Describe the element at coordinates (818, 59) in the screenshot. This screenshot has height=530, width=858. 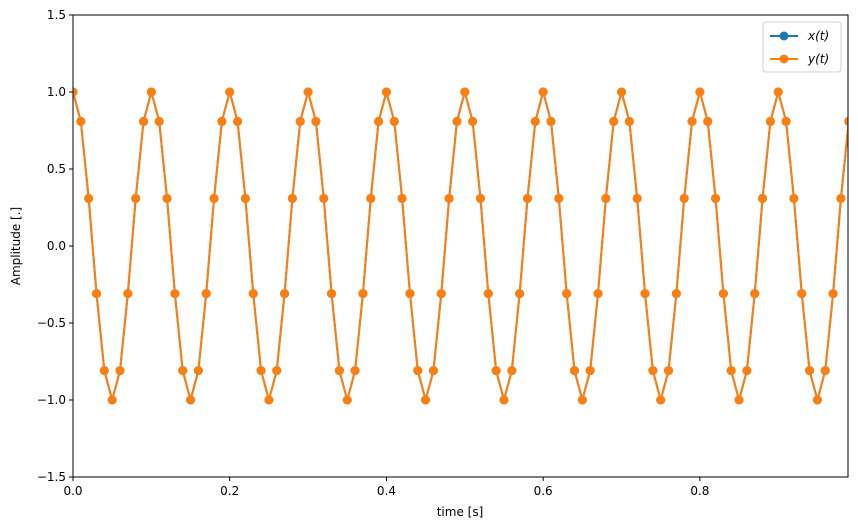
I see `legend-label-y: y(t)` at that location.